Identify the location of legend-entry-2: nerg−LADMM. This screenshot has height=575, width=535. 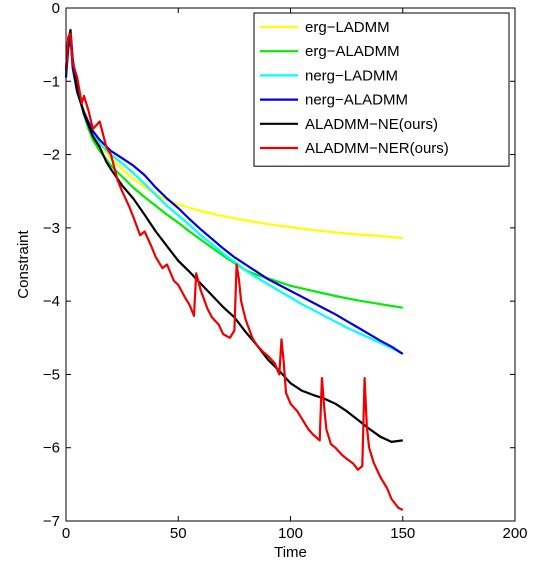
(351, 75).